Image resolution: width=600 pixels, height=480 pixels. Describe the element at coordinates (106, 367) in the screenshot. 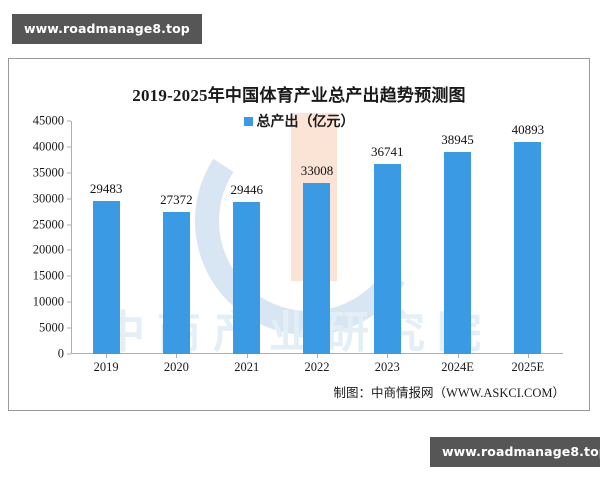

I see `x-axis-tick-label: 2019` at that location.